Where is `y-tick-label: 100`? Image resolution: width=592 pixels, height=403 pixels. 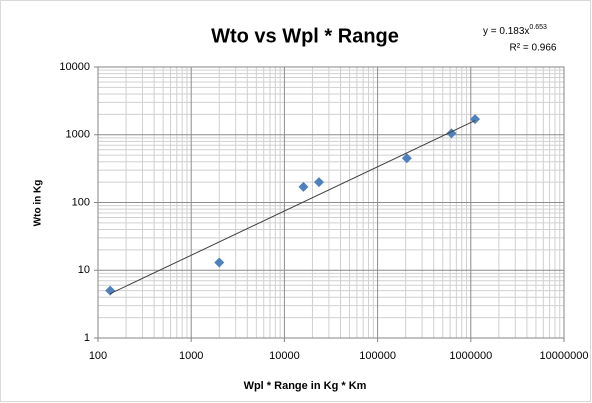 y-tick-label: 100 is located at coordinates (81, 202).